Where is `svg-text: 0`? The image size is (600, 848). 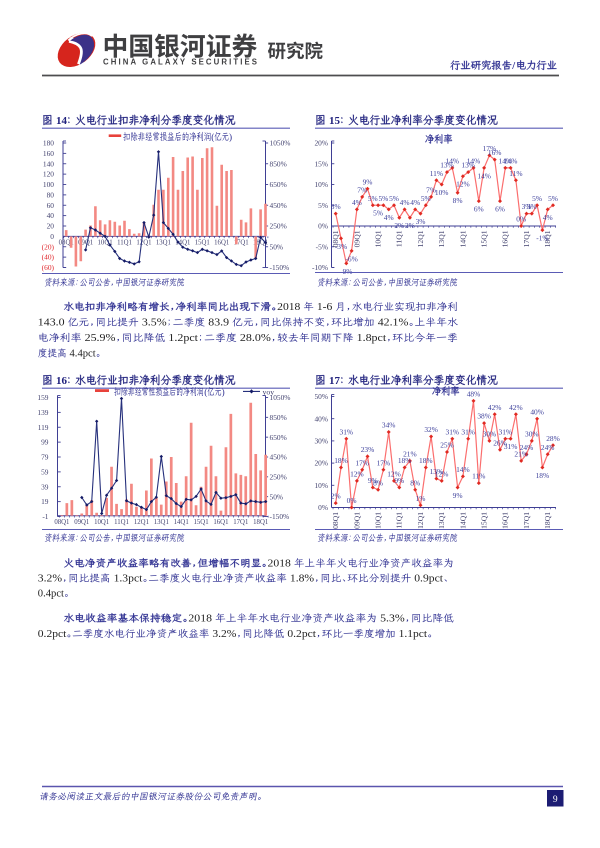 svg-text: 0 is located at coordinates (52, 236).